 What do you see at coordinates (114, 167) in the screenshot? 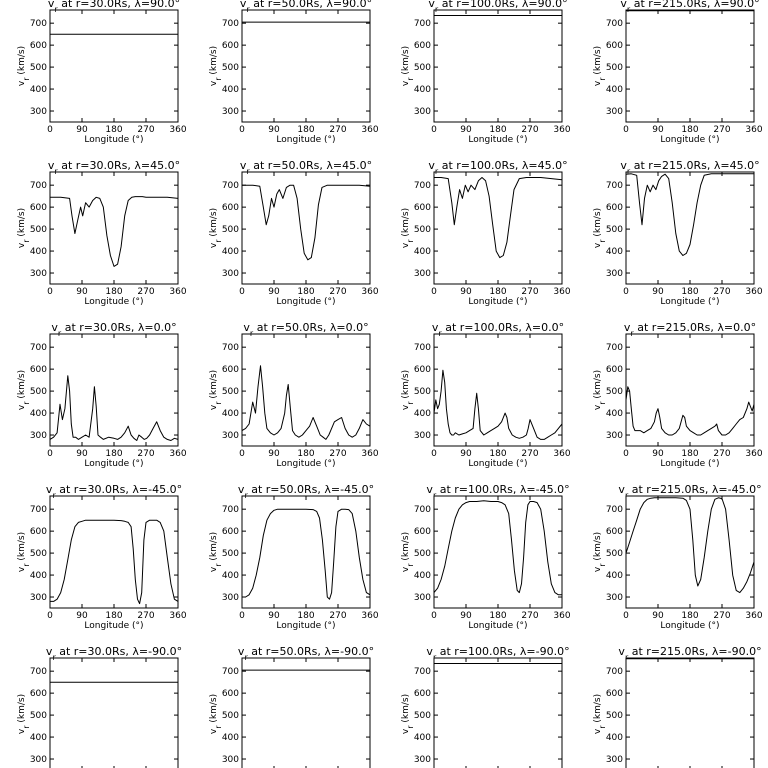
I see `panel-title: vr at r=30.0Rs, λ=45.0°` at bounding box center [114, 167].